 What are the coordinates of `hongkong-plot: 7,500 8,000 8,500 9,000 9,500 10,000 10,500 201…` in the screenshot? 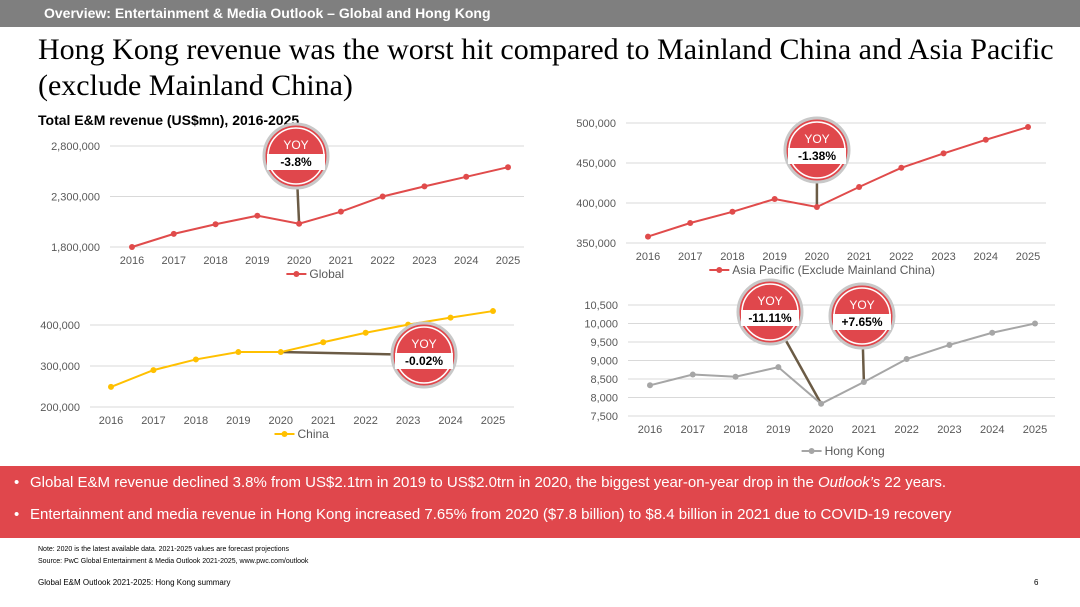 It's located at (819, 368).